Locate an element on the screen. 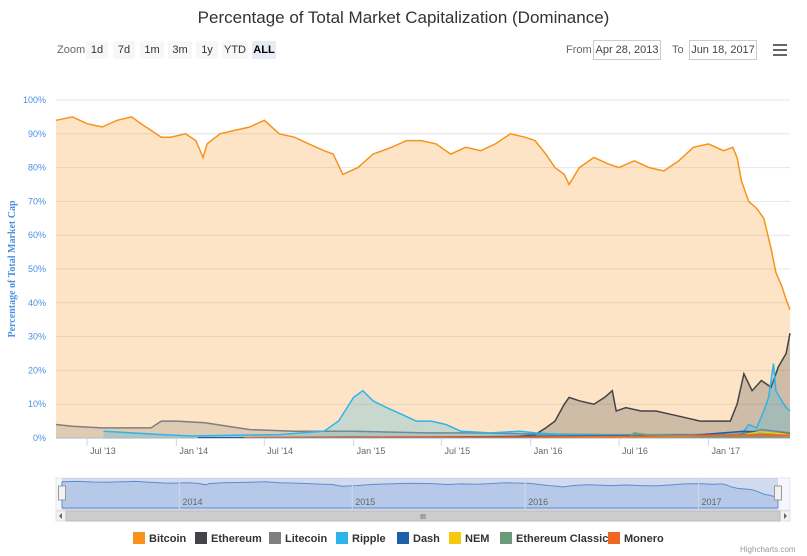 Image resolution: width=807 pixels, height=556 pixels. y-tick-label: 70% is located at coordinates (37, 201).